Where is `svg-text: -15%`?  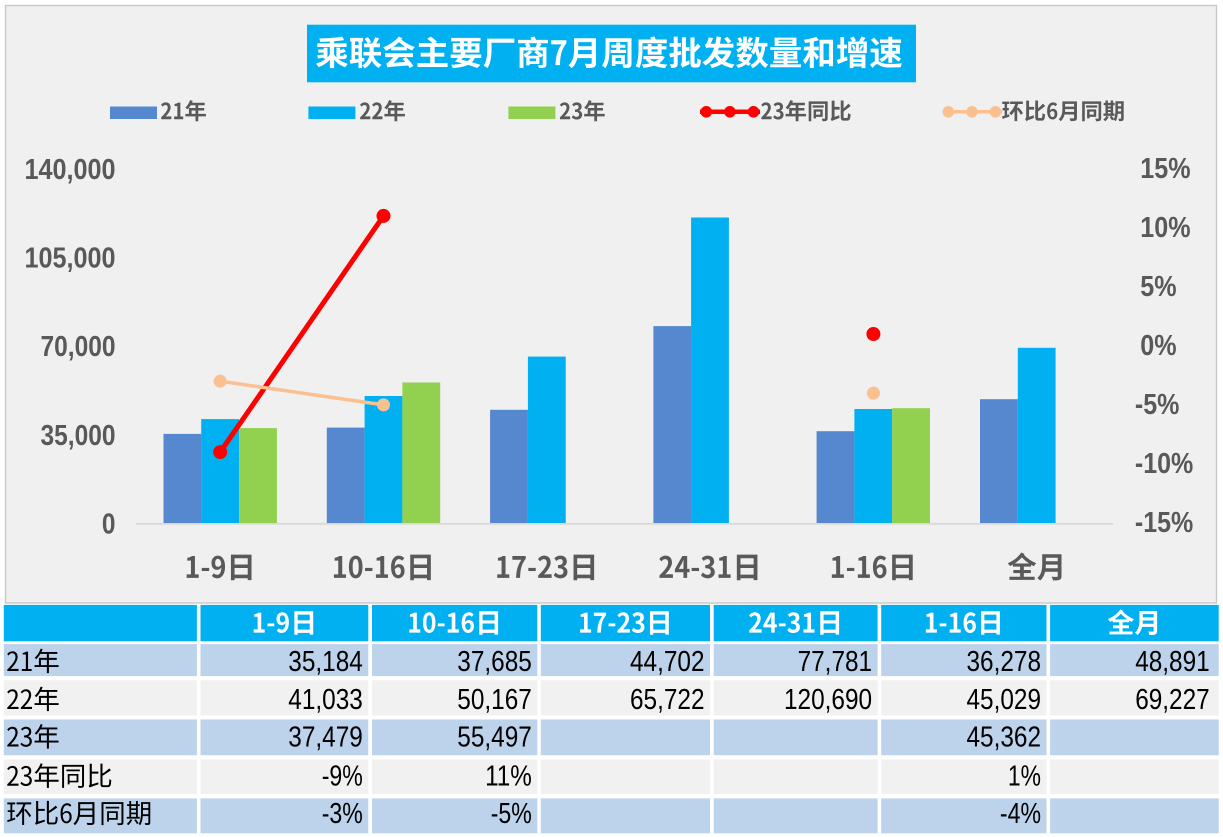 svg-text: -15% is located at coordinates (1164, 523).